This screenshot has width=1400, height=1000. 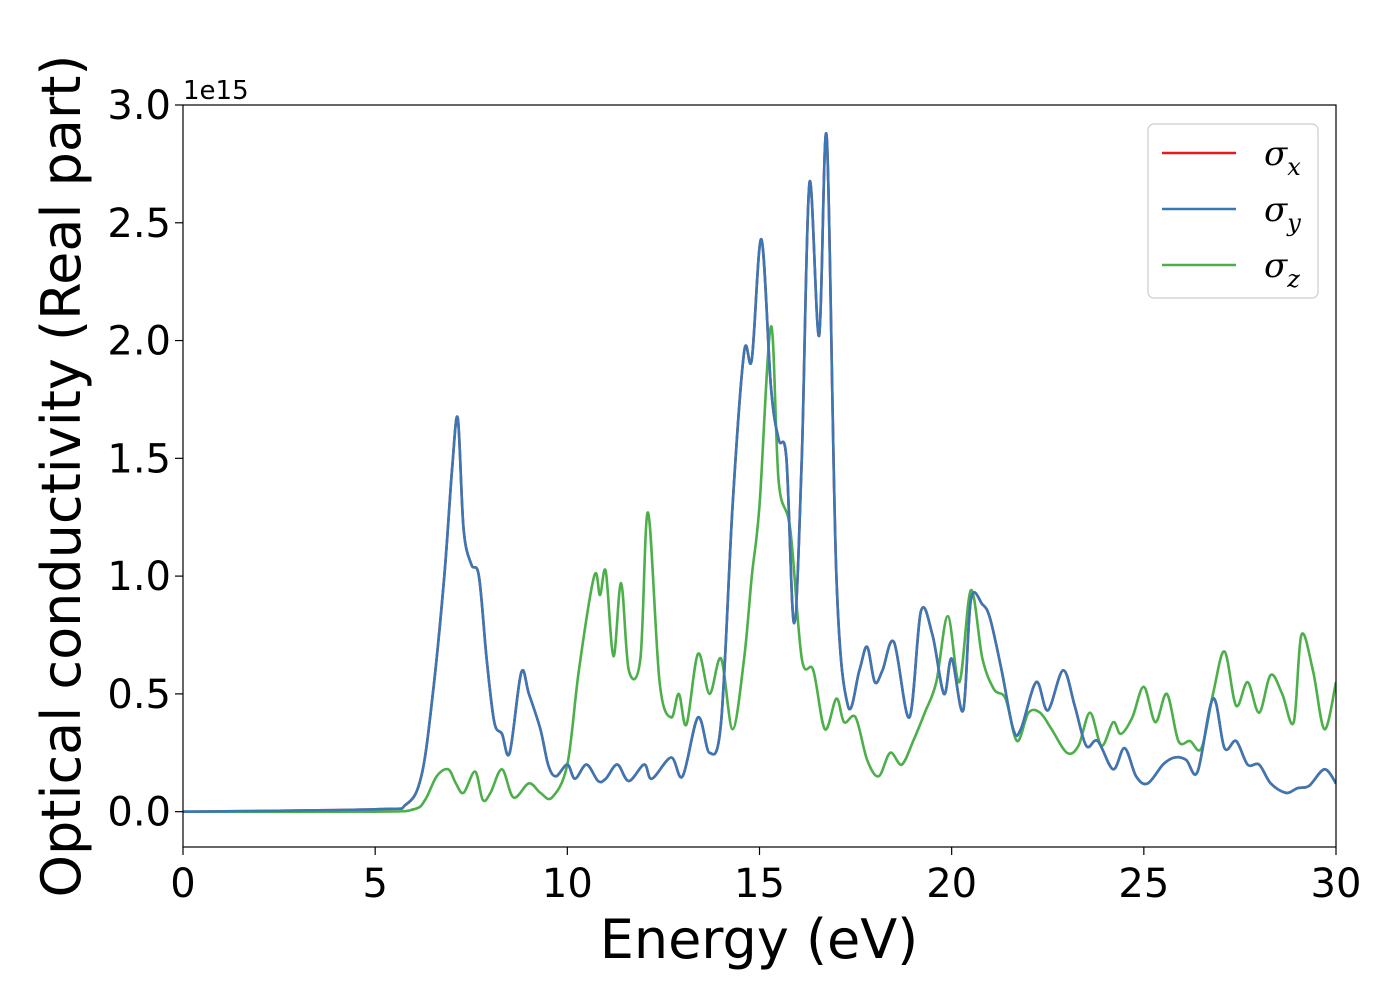 I want to click on x-tick-label: 5, so click(x=374, y=884).